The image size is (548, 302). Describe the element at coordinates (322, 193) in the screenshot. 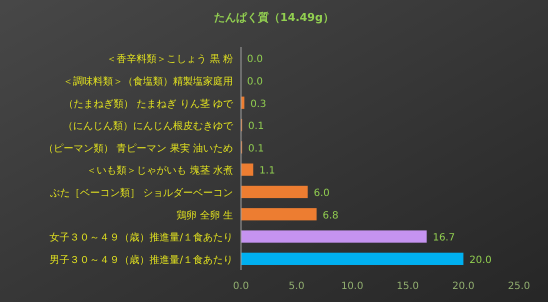

I see `data-label: 6.0` at that location.